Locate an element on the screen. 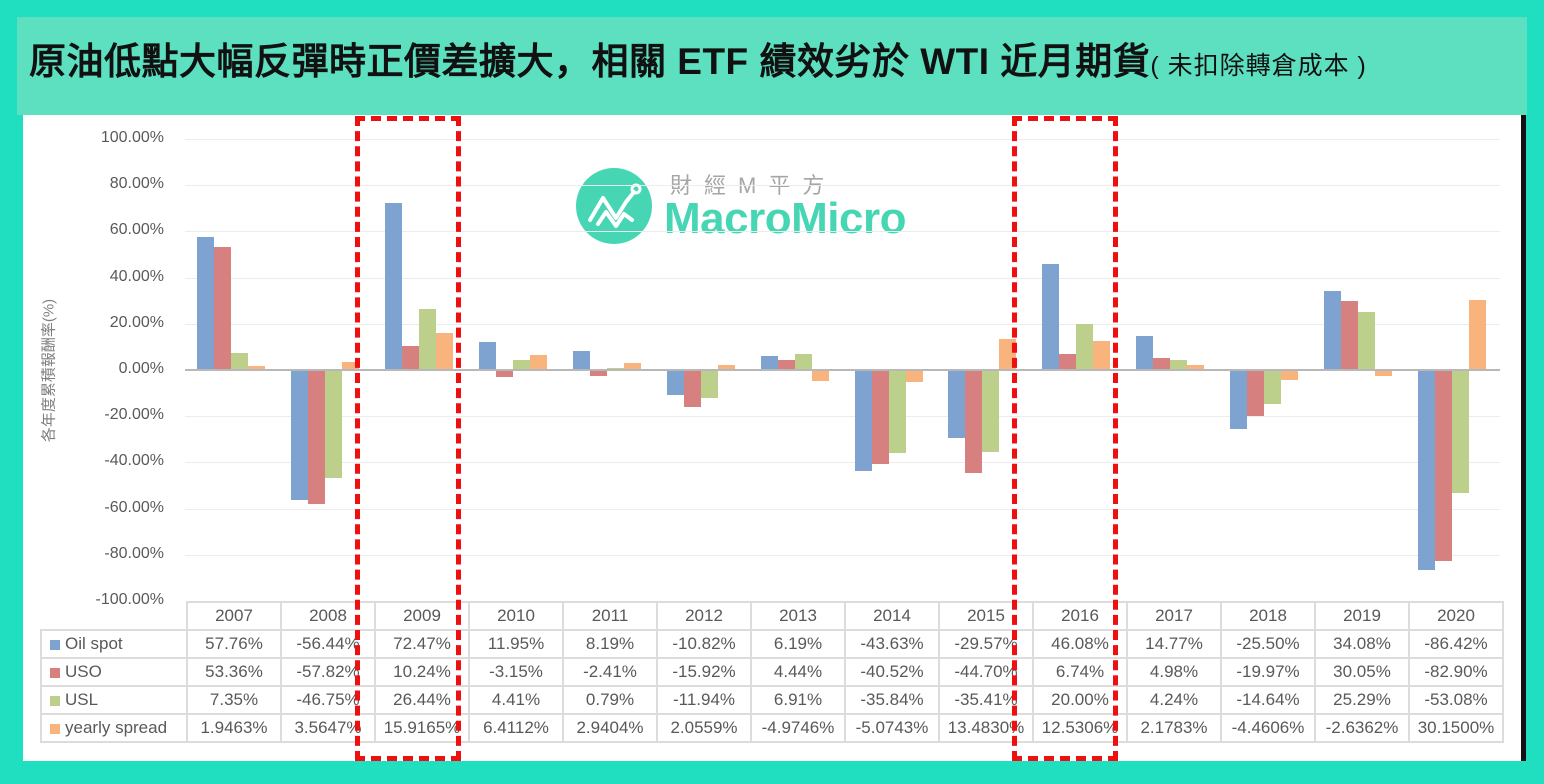  table-cell: -4.4606% is located at coordinates (1268, 728).